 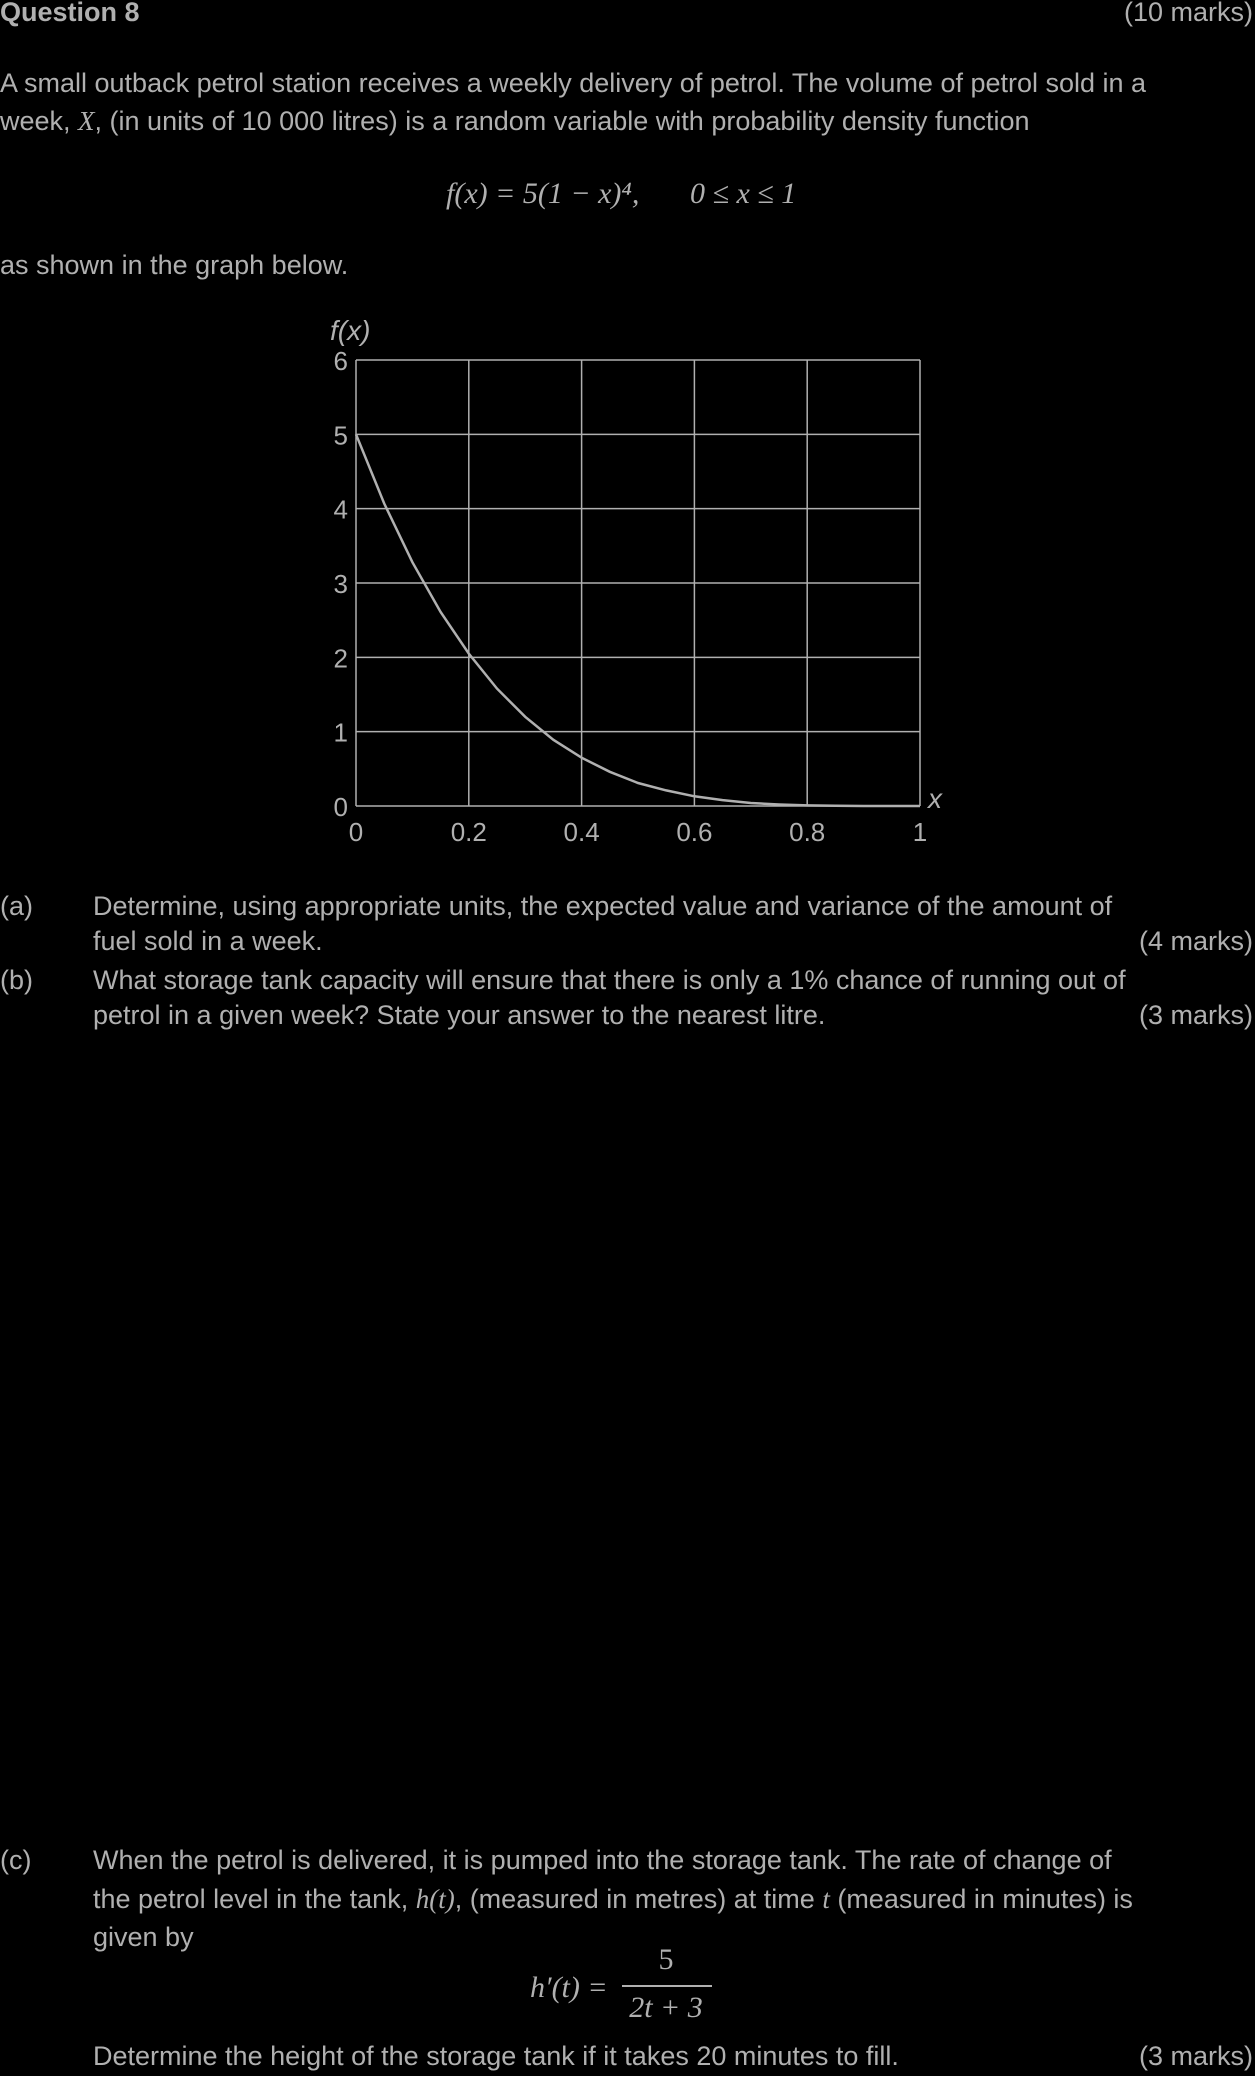 I want to click on x-tick-label: 0.6, so click(x=694, y=832).